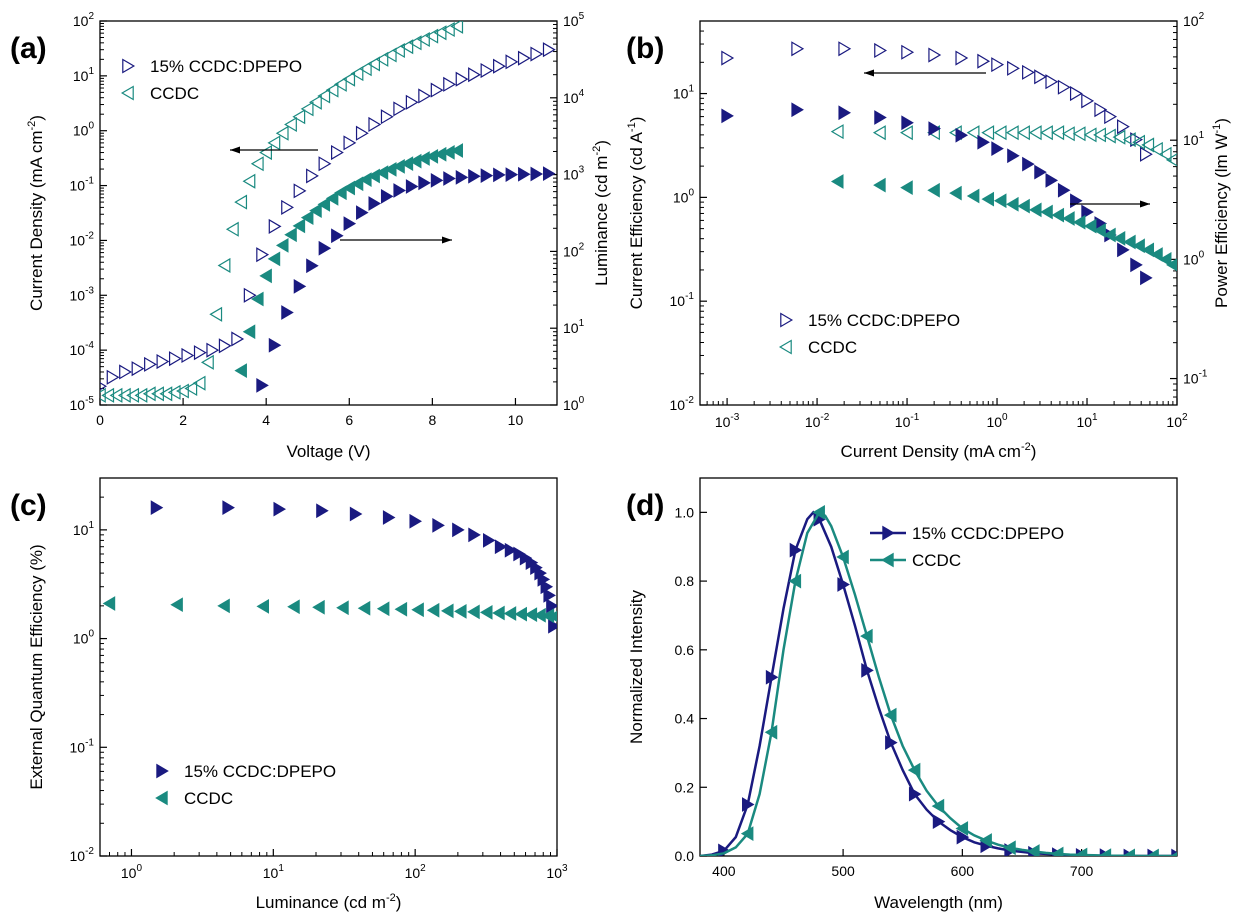 Image resolution: width=1233 pixels, height=920 pixels. Describe the element at coordinates (328, 451) in the screenshot. I see `x-axis-label: Voltage (V)` at that location.